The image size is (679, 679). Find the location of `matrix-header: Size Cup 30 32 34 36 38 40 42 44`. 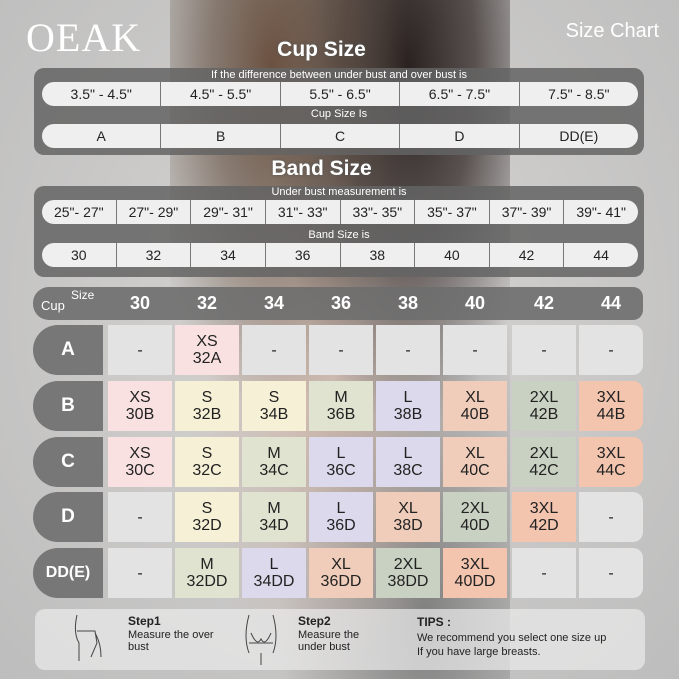

matrix-header: Size Cup 30 32 34 36 38 40 42 44 is located at coordinates (338, 303).